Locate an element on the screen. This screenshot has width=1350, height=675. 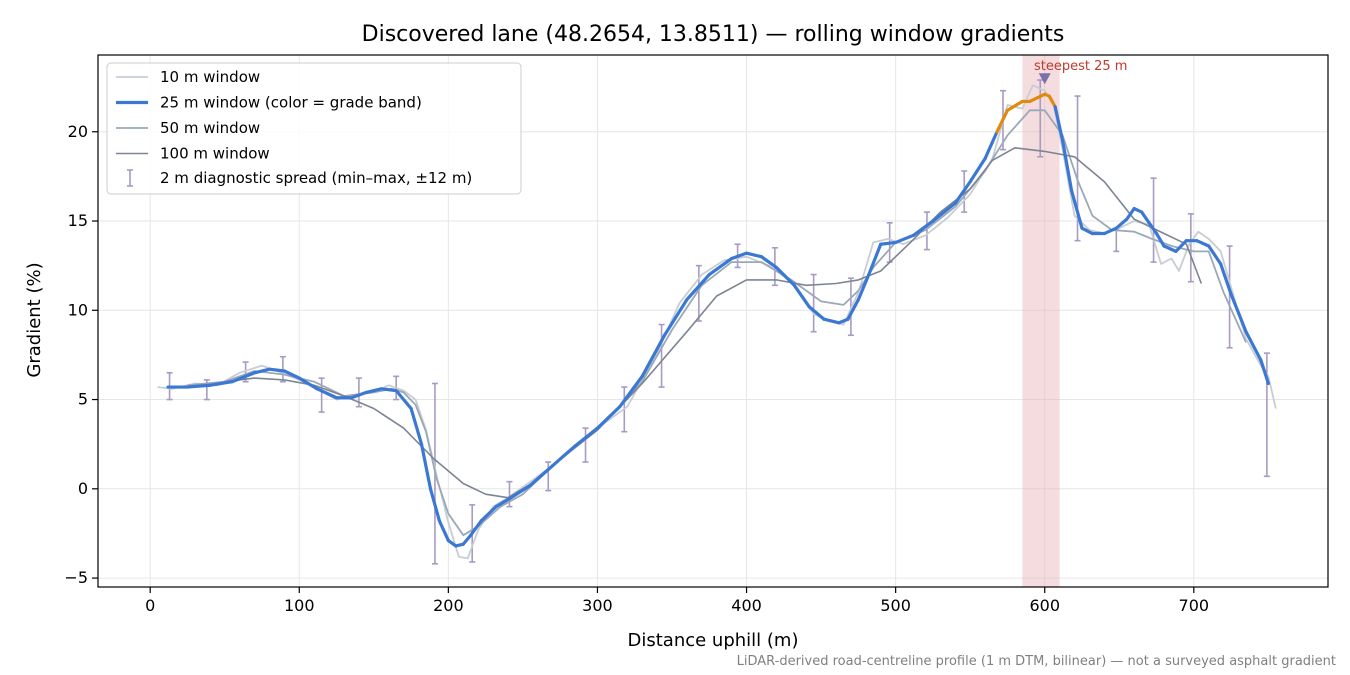
x-tick-label: 600 is located at coordinates (1044, 605).